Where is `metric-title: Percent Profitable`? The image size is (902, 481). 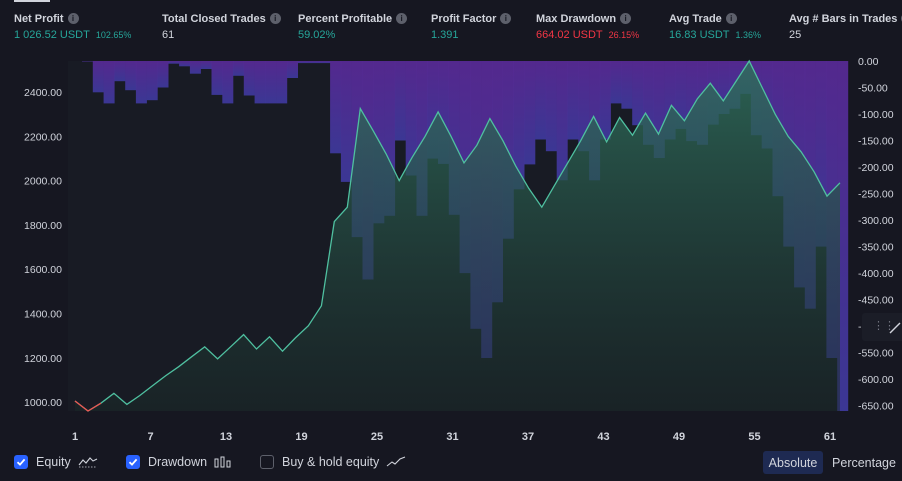
metric-title: Percent Profitable is located at coordinates (345, 18).